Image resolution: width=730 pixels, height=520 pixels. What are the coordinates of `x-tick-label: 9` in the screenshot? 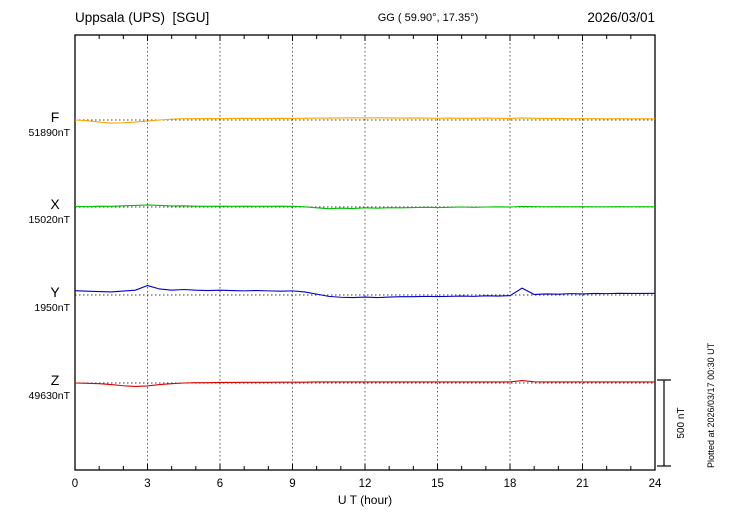 It's located at (292, 484).